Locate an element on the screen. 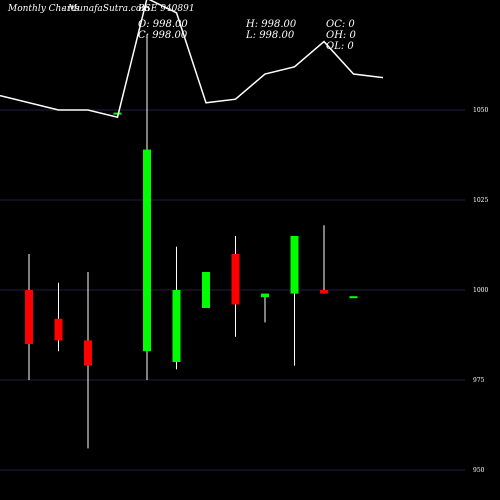  y-tick-label-1000: 1000 is located at coordinates (480, 290).